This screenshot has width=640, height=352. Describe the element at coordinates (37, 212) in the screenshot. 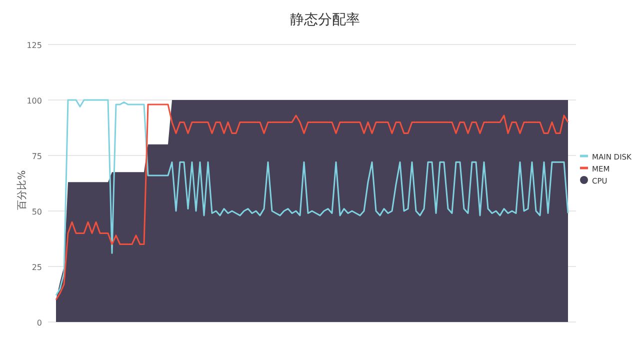

I see `y-tick-label: 50` at that location.